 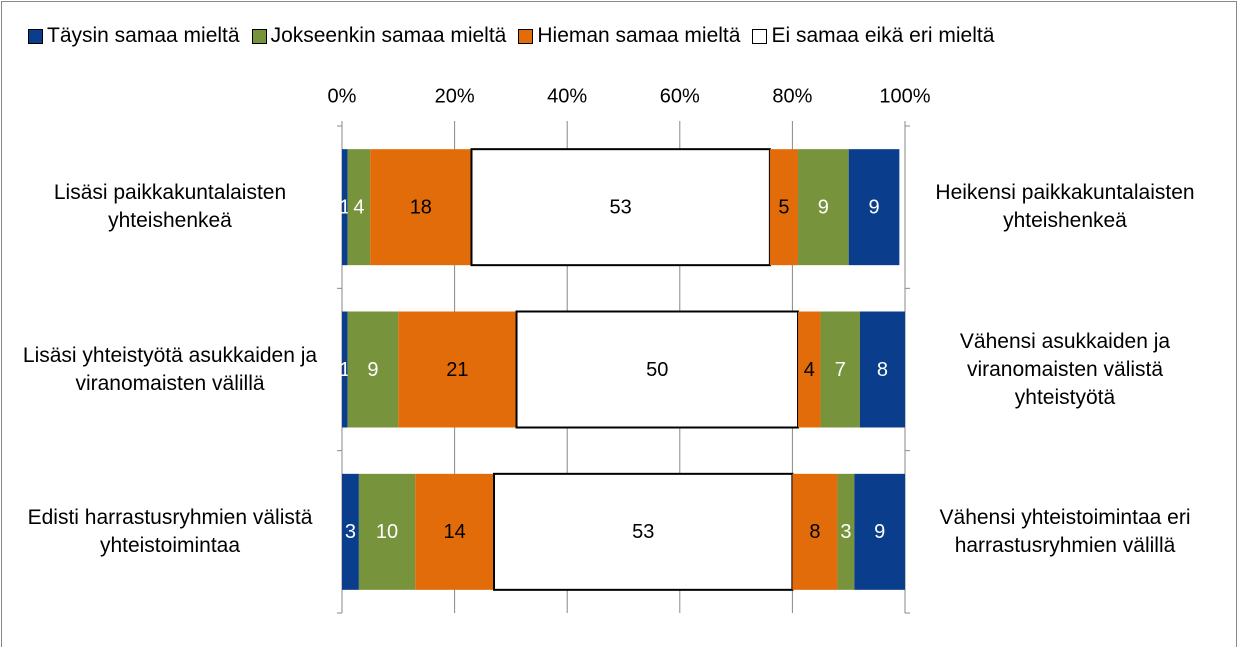 I want to click on x-tick-label: 0%, so click(x=342, y=96).